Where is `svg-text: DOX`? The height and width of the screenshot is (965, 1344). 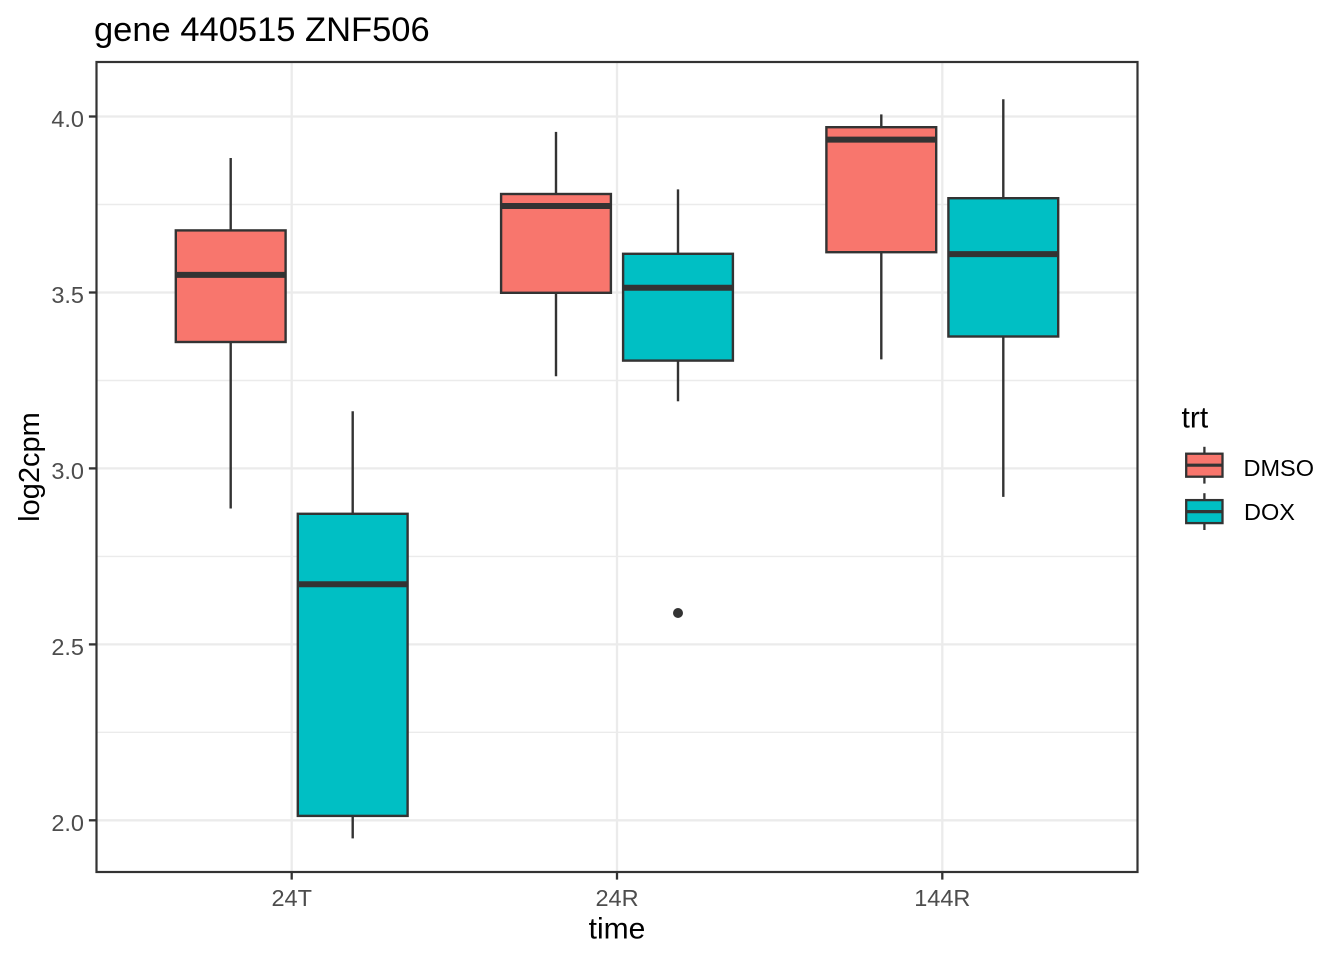
svg-text: DOX is located at coordinates (1269, 512).